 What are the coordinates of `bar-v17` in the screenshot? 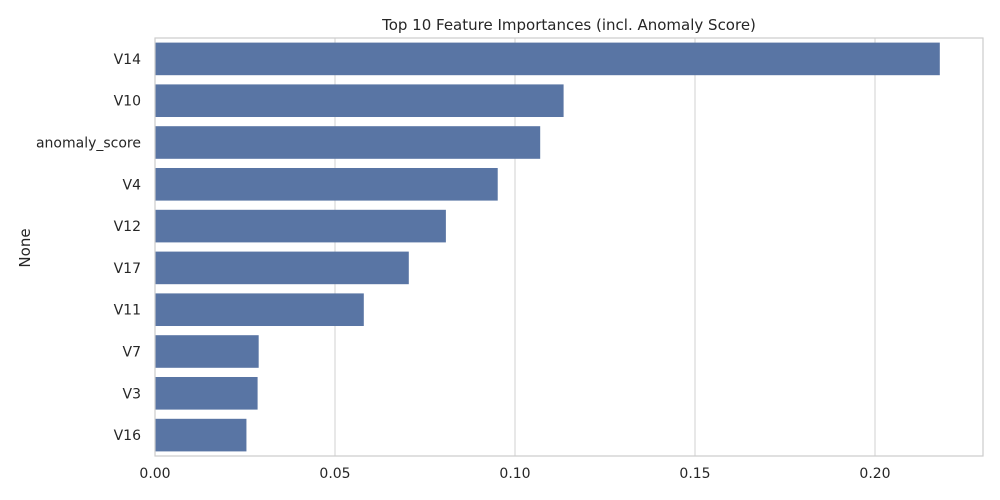 It's located at (282, 268).